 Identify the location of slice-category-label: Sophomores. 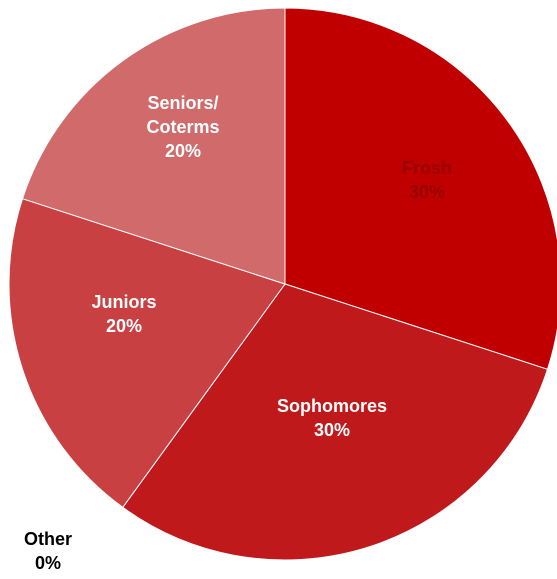
(332, 406).